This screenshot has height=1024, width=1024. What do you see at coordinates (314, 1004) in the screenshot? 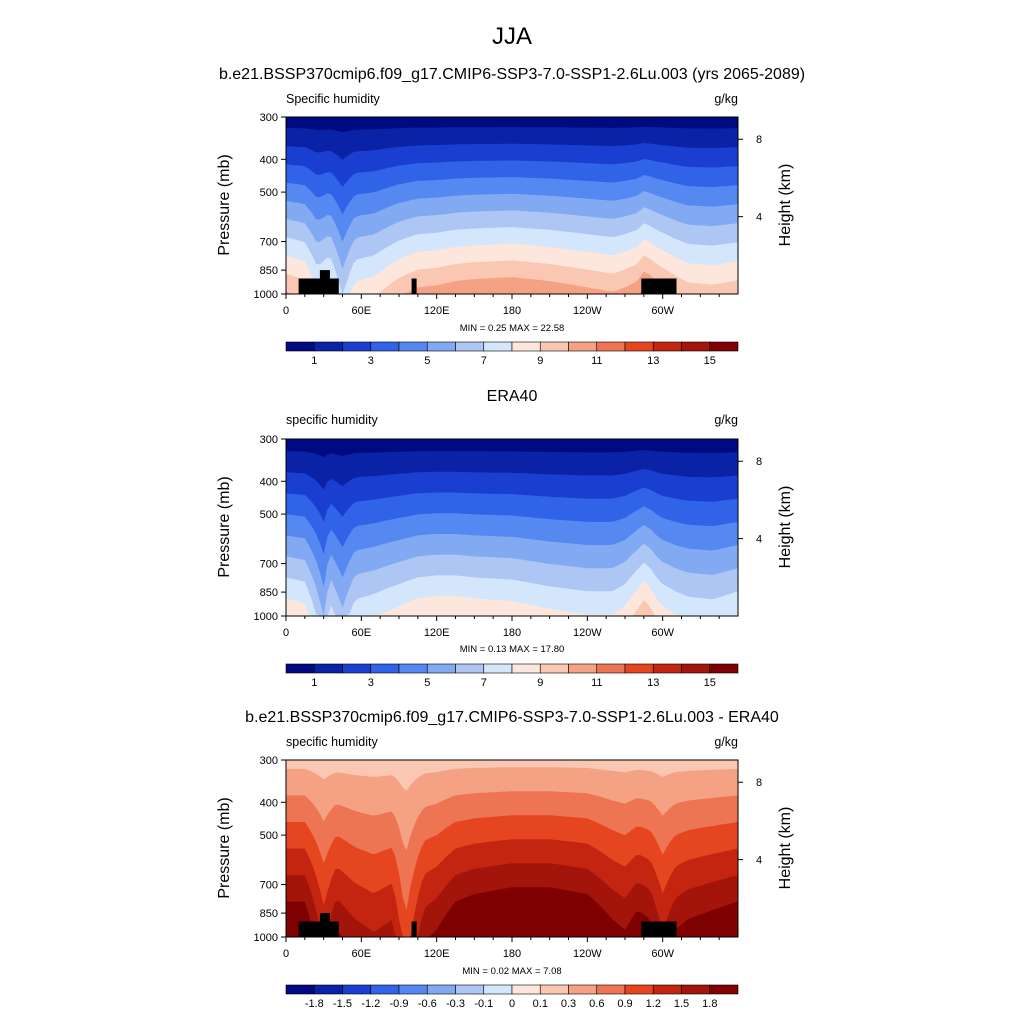
I see `colorbar-label: -1.8` at bounding box center [314, 1004].